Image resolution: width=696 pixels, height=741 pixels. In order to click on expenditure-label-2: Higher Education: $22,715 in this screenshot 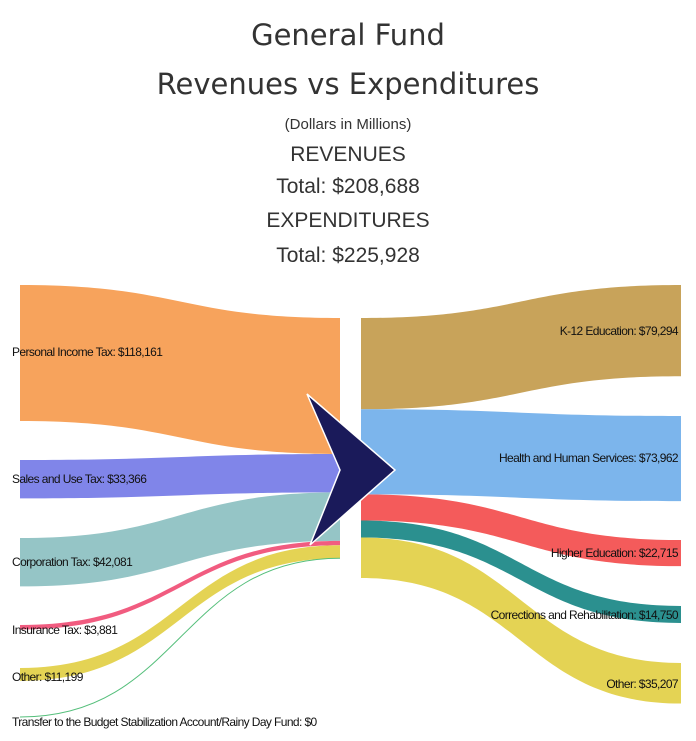, I will do `click(615, 553)`.